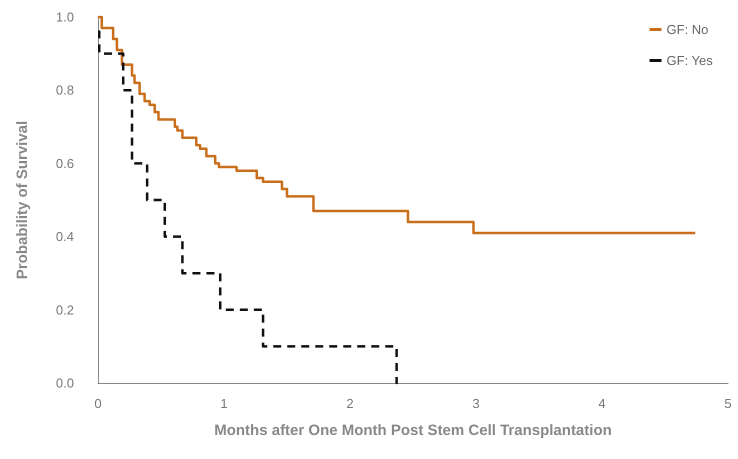 The height and width of the screenshot is (459, 738). Describe the element at coordinates (65, 17) in the screenshot. I see `y-tick-label: 1.0` at that location.